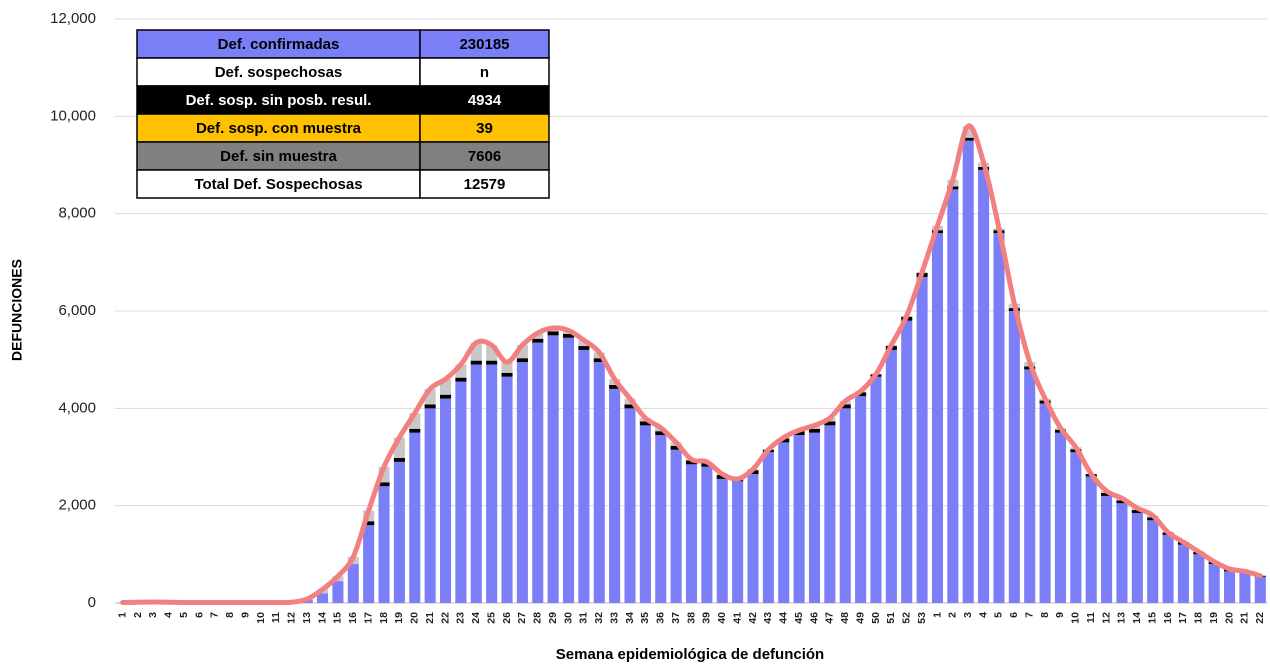 This screenshot has width=1270, height=666. Describe the element at coordinates (484, 72) in the screenshot. I see `table-header-value: n` at that location.